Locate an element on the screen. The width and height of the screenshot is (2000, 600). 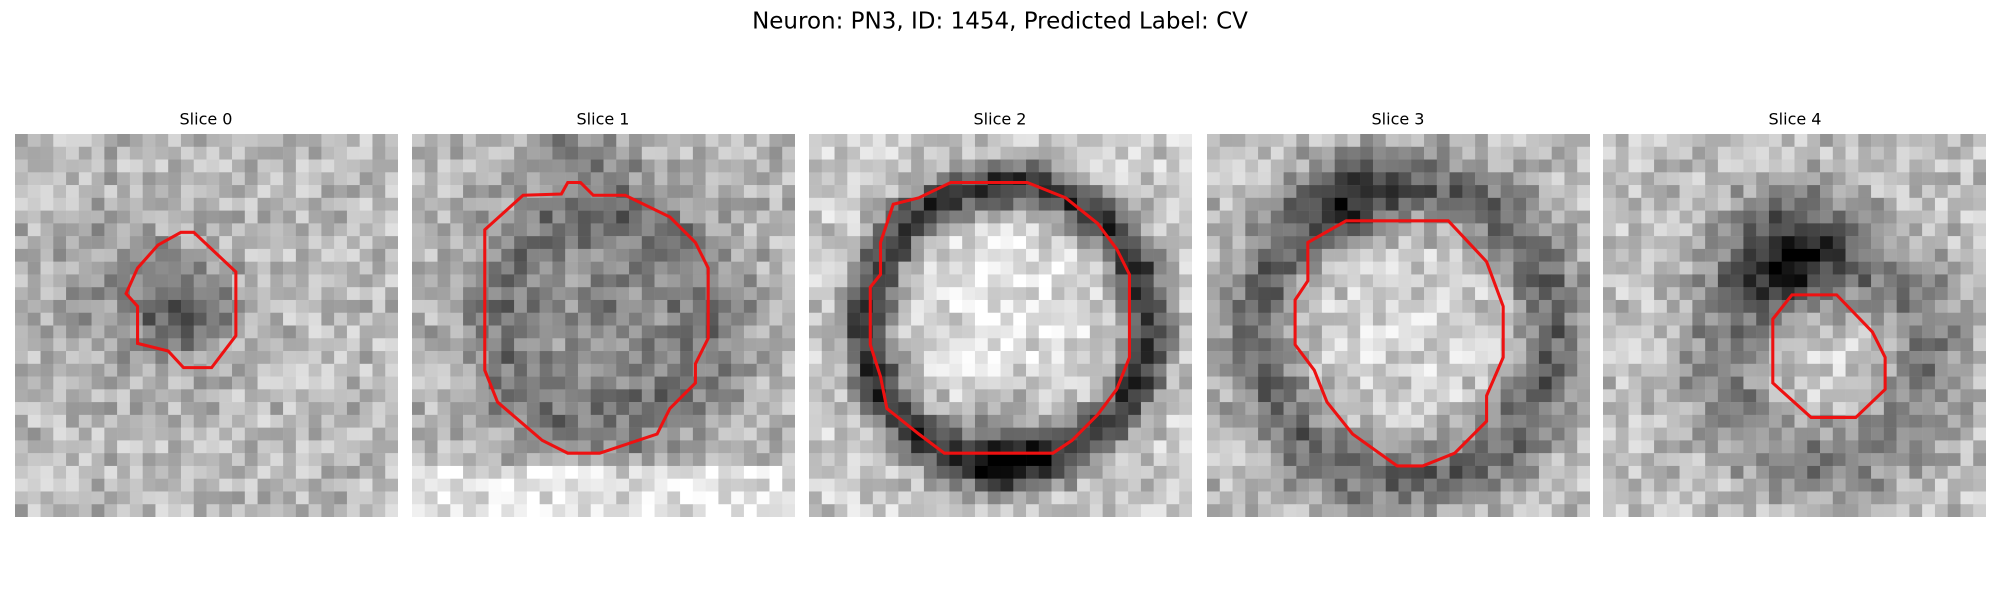
panel: Slice 4 is located at coordinates (1794, 313).